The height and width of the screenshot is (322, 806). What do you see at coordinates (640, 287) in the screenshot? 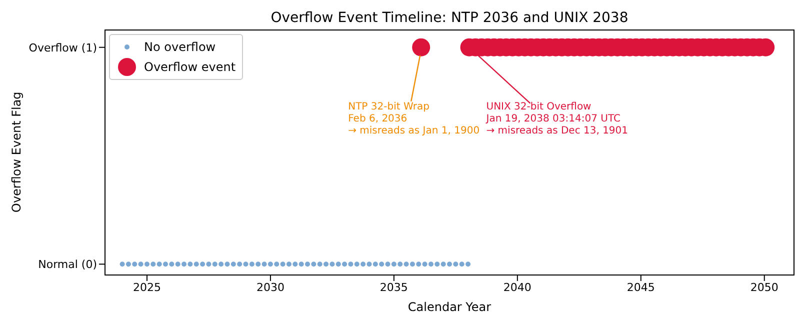
I see `x-tick-label: 2045` at bounding box center [640, 287].